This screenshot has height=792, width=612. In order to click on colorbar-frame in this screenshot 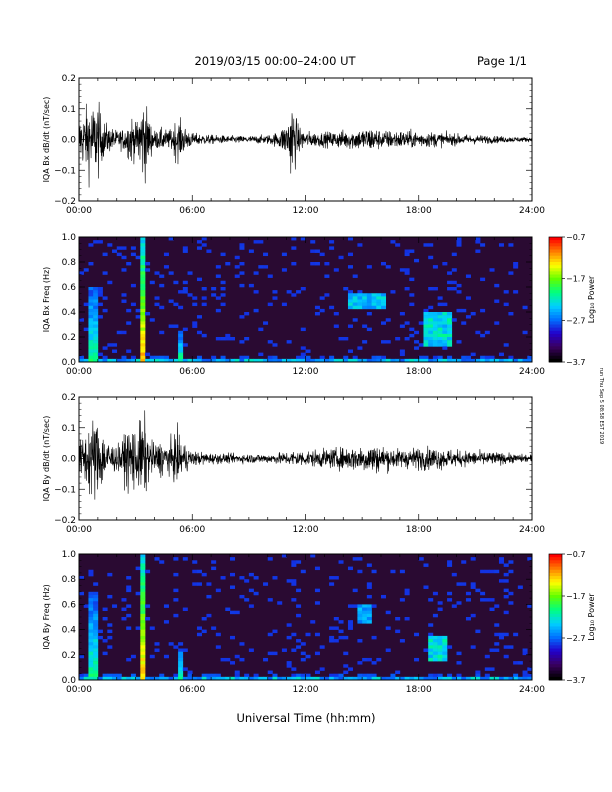, I will do `click(555, 299)`.